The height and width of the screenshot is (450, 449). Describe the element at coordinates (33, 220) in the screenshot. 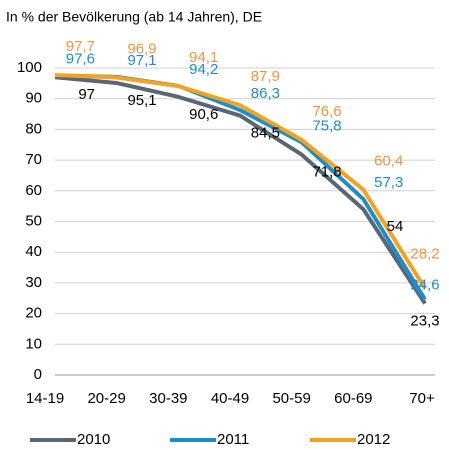

I see `y-tick-label: 50` at that location.